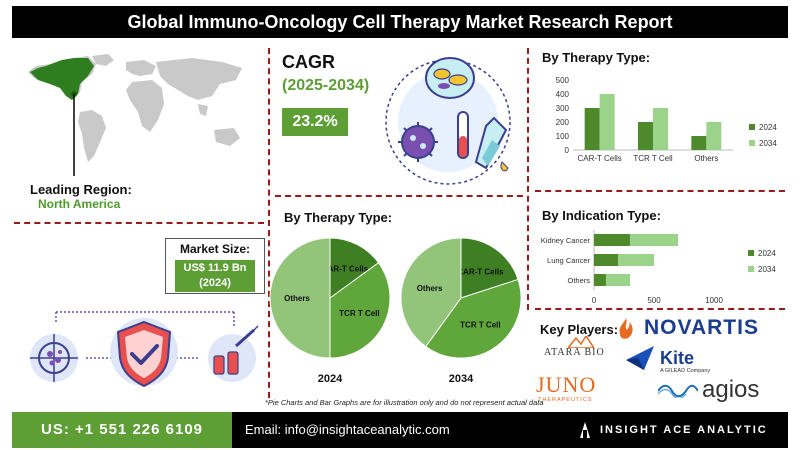  I want to click on x-tick-label: 1000, so click(714, 300).